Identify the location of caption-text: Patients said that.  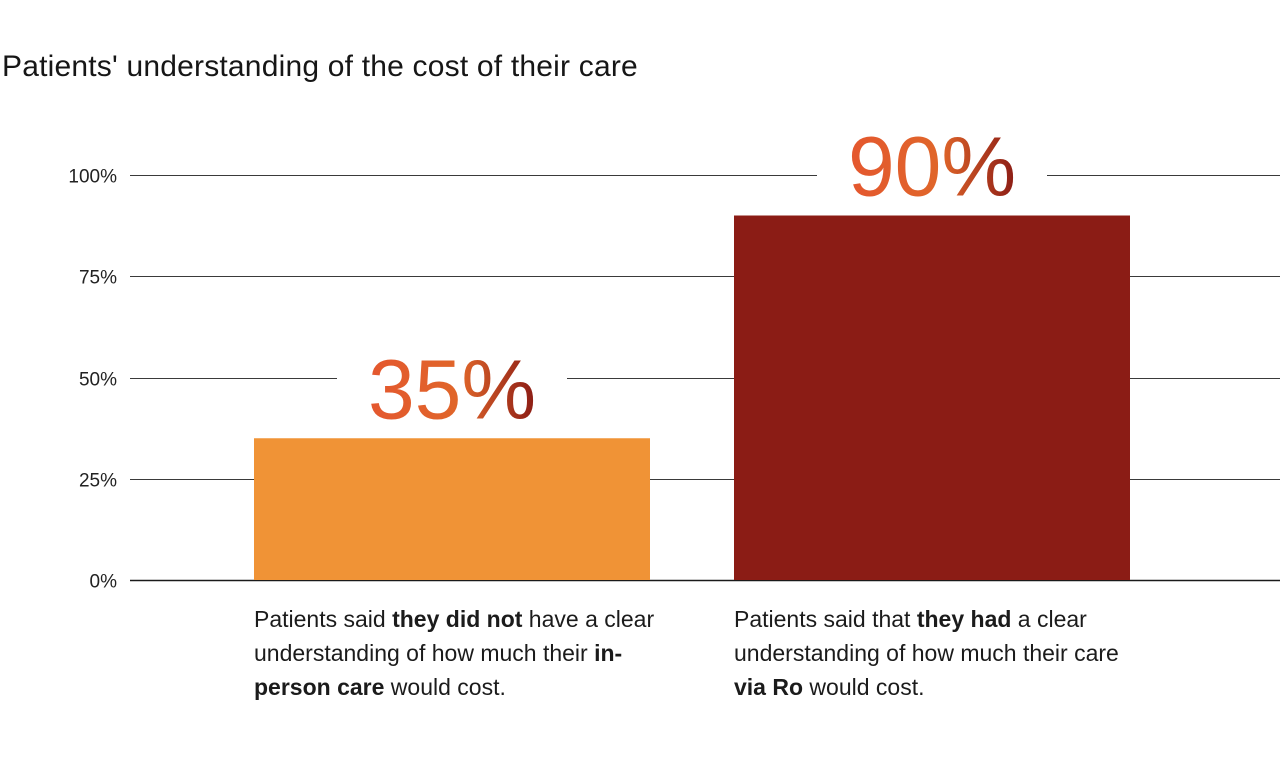
(825, 619).